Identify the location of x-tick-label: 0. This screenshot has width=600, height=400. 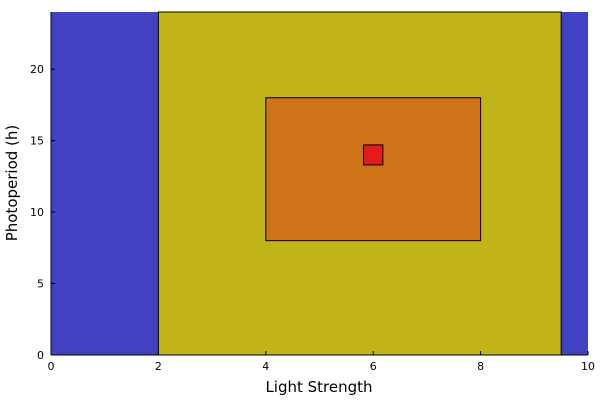
(51, 366).